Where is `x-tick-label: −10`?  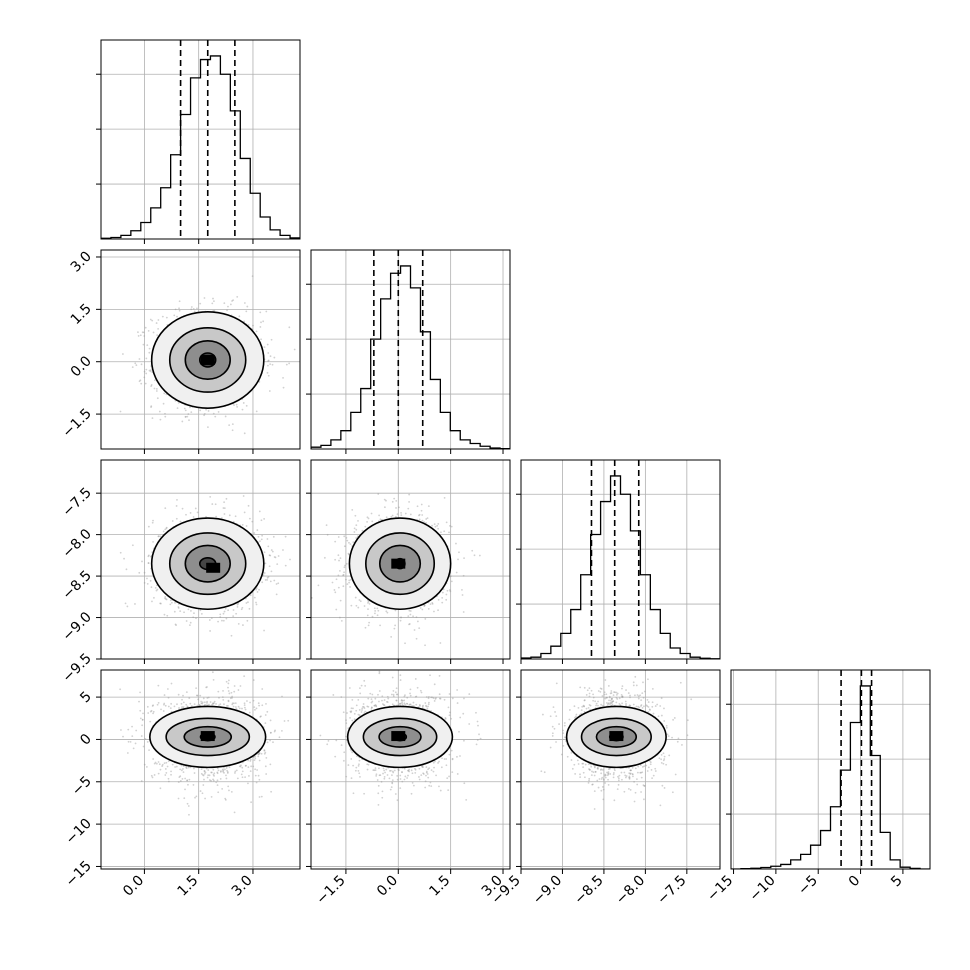
x-tick-label: −10 is located at coordinates (763, 889).